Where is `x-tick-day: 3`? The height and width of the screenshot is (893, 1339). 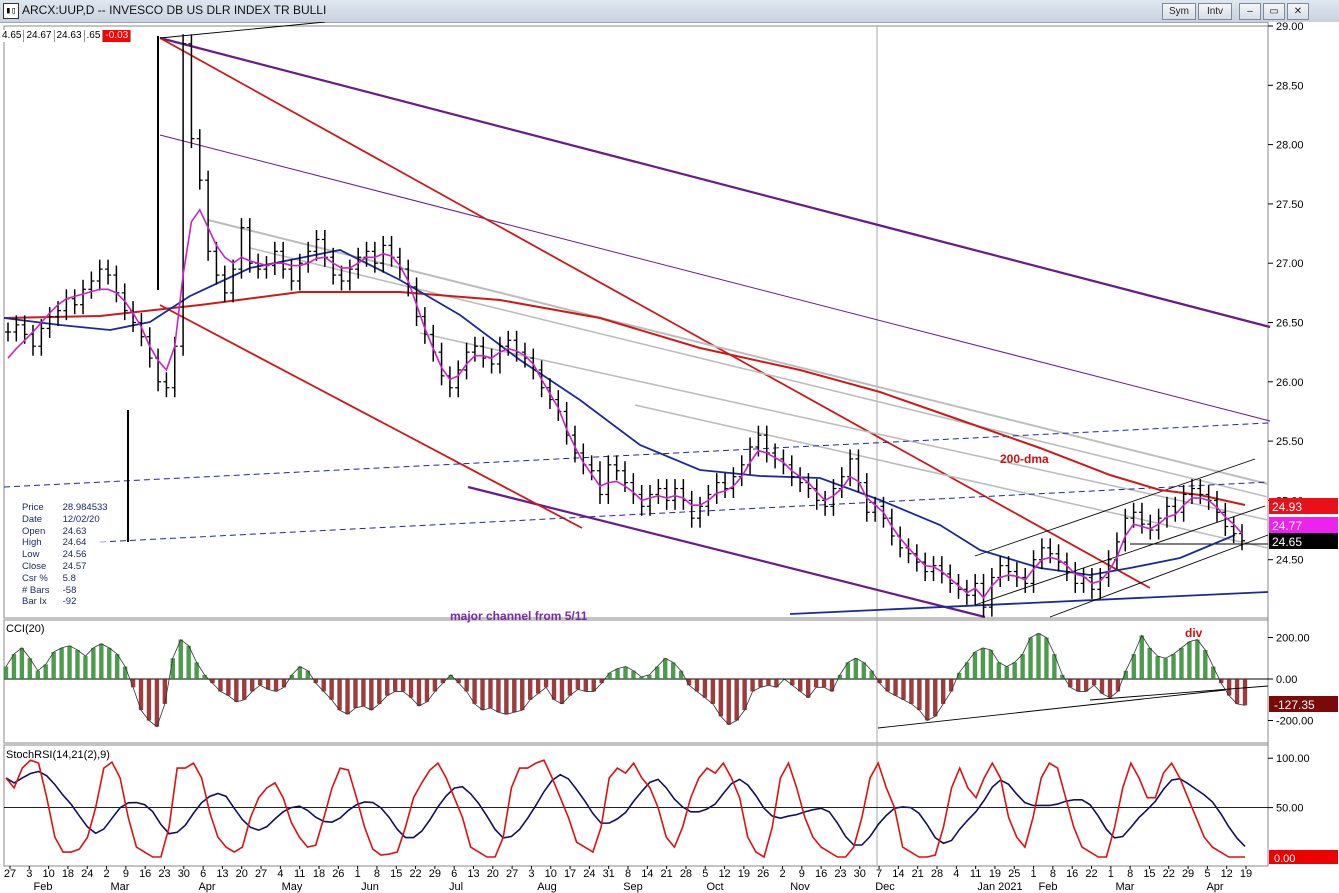
x-tick-day: 3 is located at coordinates (29, 874).